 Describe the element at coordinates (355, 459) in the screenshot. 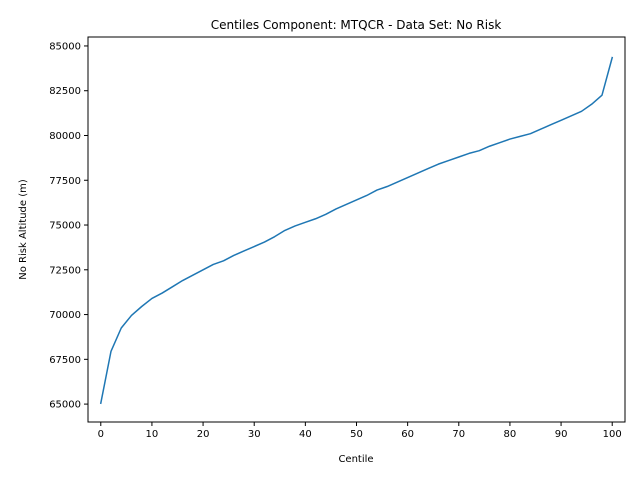

I see `x-axis-label: Centile` at that location.